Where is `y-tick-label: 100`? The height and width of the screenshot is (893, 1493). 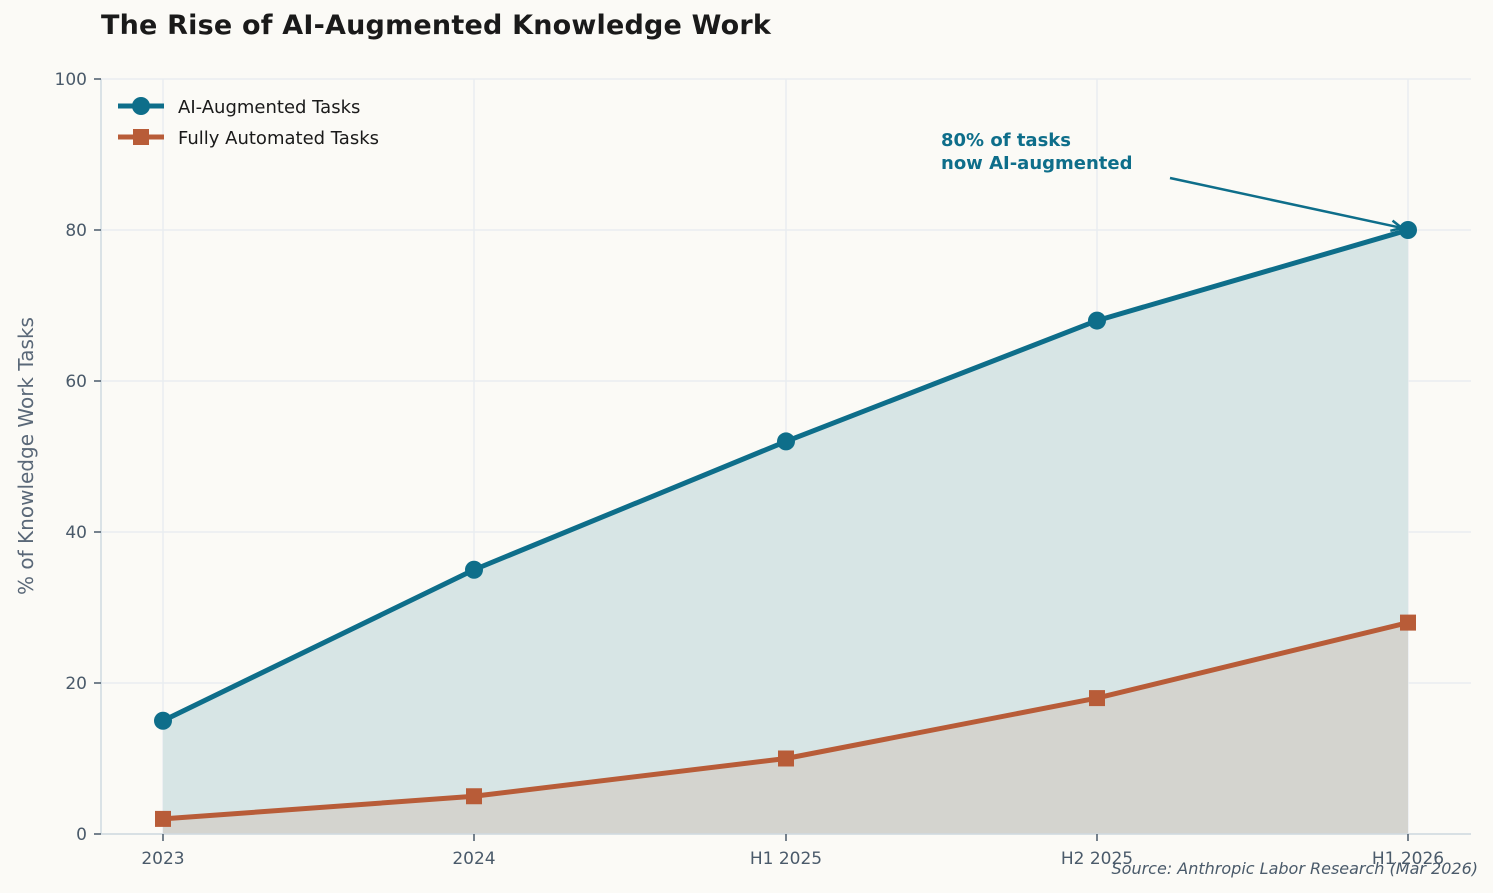
y-tick-label: 100 is located at coordinates (71, 80).